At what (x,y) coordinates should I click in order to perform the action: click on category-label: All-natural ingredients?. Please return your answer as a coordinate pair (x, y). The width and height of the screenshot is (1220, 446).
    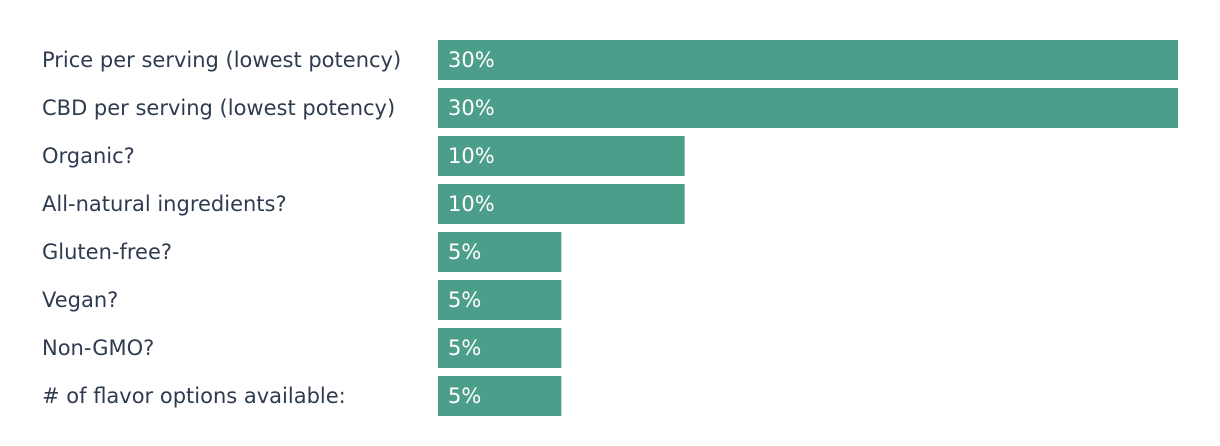
    Looking at the image, I should click on (164, 204).